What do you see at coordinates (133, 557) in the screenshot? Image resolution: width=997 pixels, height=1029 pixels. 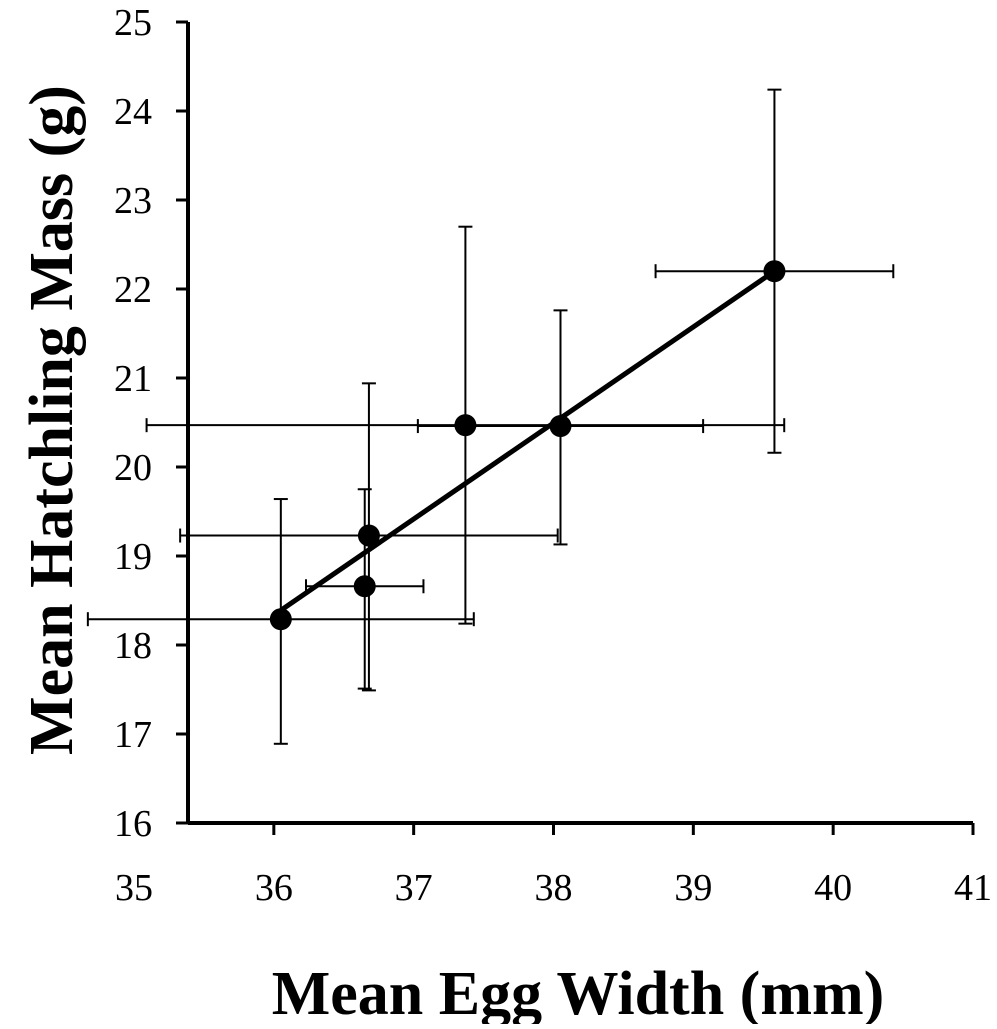 I see `y-tick-label: 19` at bounding box center [133, 557].